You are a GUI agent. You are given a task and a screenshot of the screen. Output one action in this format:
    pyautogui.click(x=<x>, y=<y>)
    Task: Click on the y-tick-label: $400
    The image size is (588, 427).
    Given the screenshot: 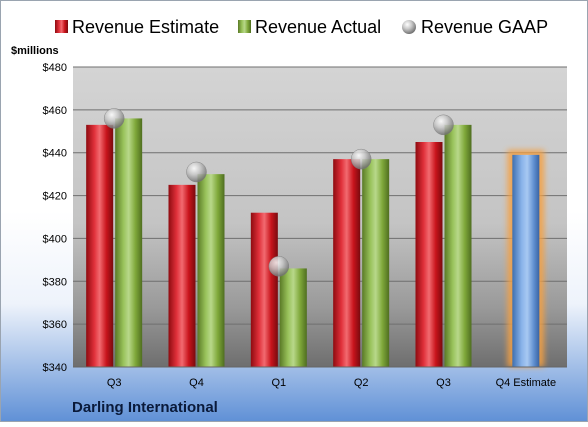 What is the action you would take?
    pyautogui.click(x=55, y=239)
    